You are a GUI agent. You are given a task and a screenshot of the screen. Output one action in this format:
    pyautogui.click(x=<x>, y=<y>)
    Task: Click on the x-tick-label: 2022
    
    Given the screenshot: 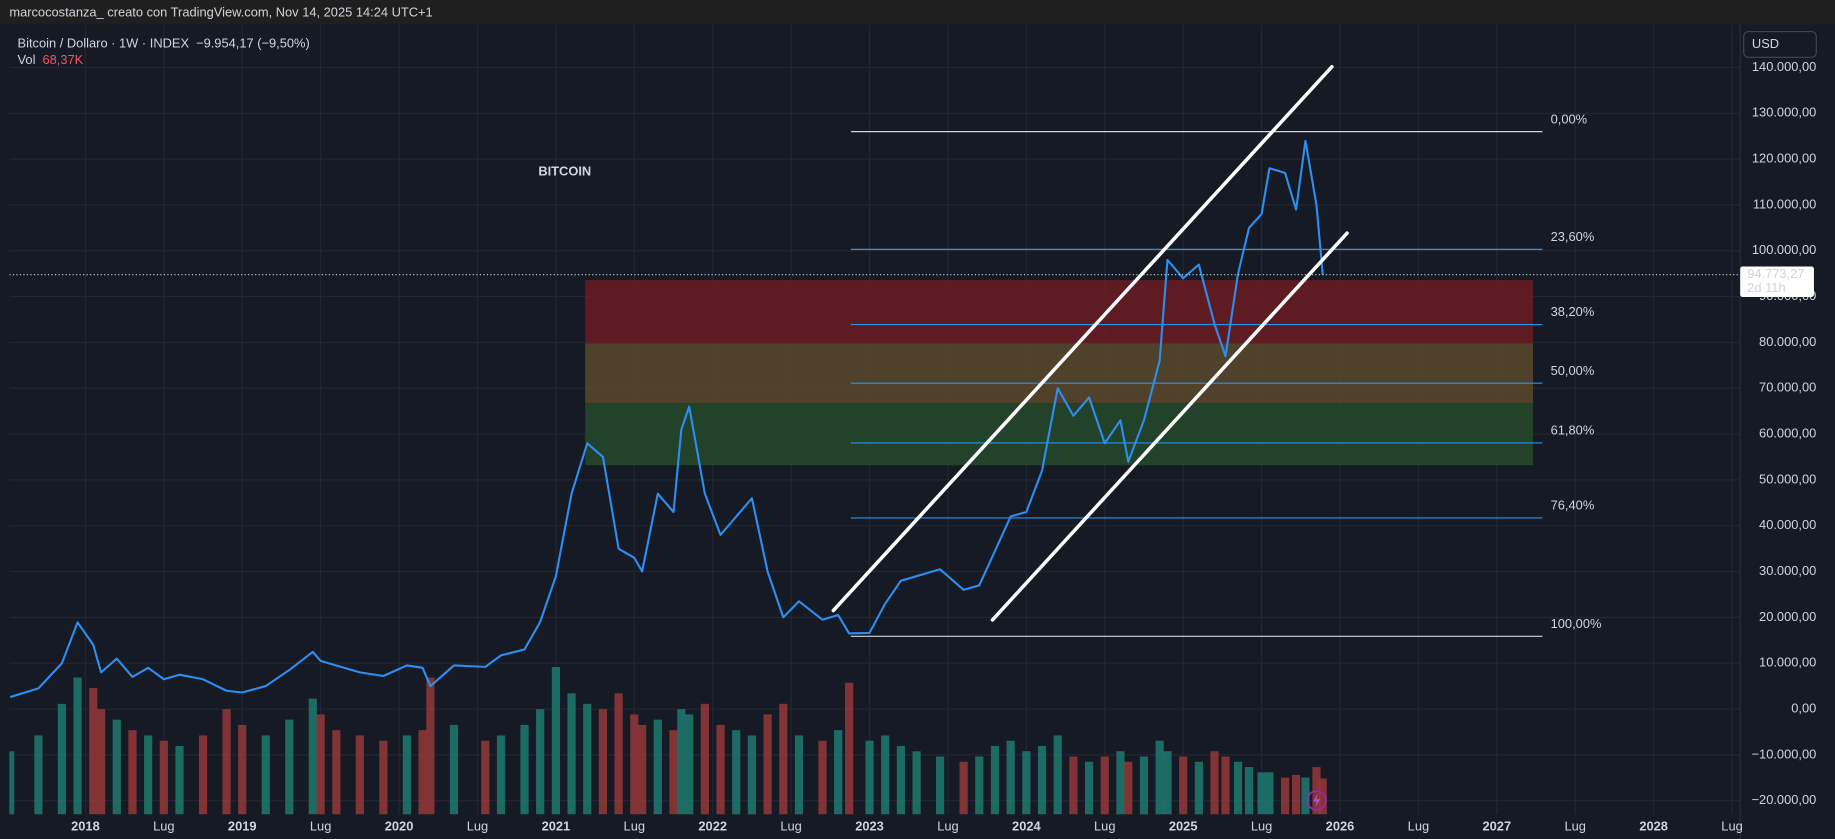 What is the action you would take?
    pyautogui.click(x=712, y=826)
    